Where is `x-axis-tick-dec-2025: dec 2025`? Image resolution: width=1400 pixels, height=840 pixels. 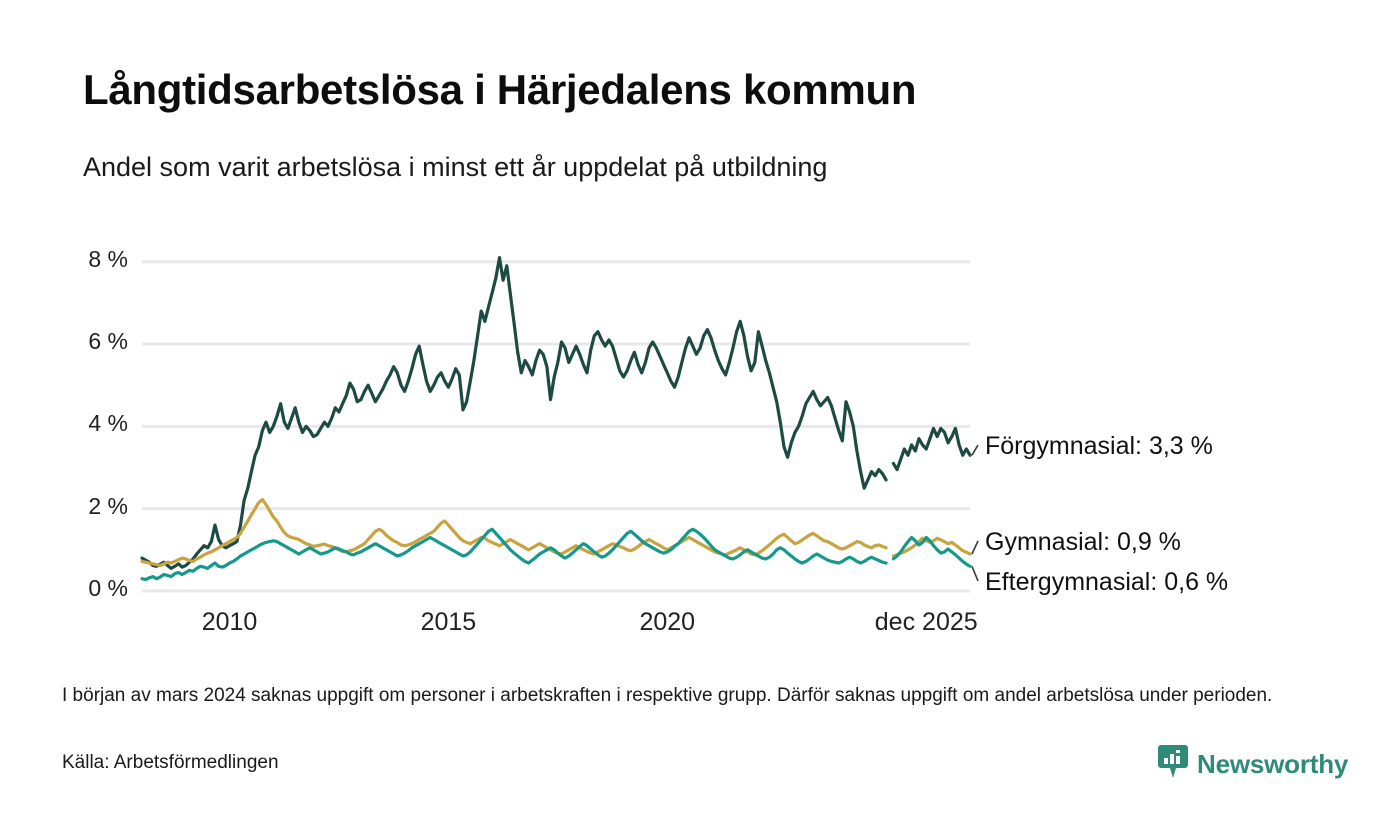
x-axis-tick-dec-2025: dec 2025 is located at coordinates (926, 622).